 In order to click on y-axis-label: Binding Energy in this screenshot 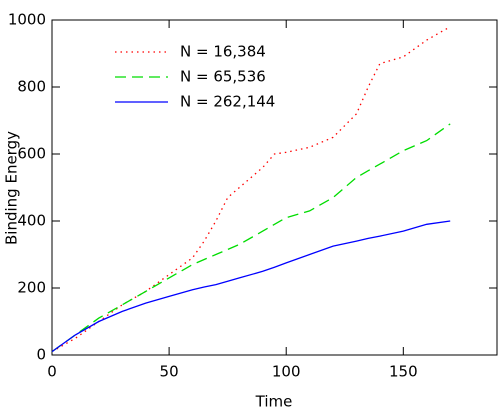, I will do `click(12, 188)`.